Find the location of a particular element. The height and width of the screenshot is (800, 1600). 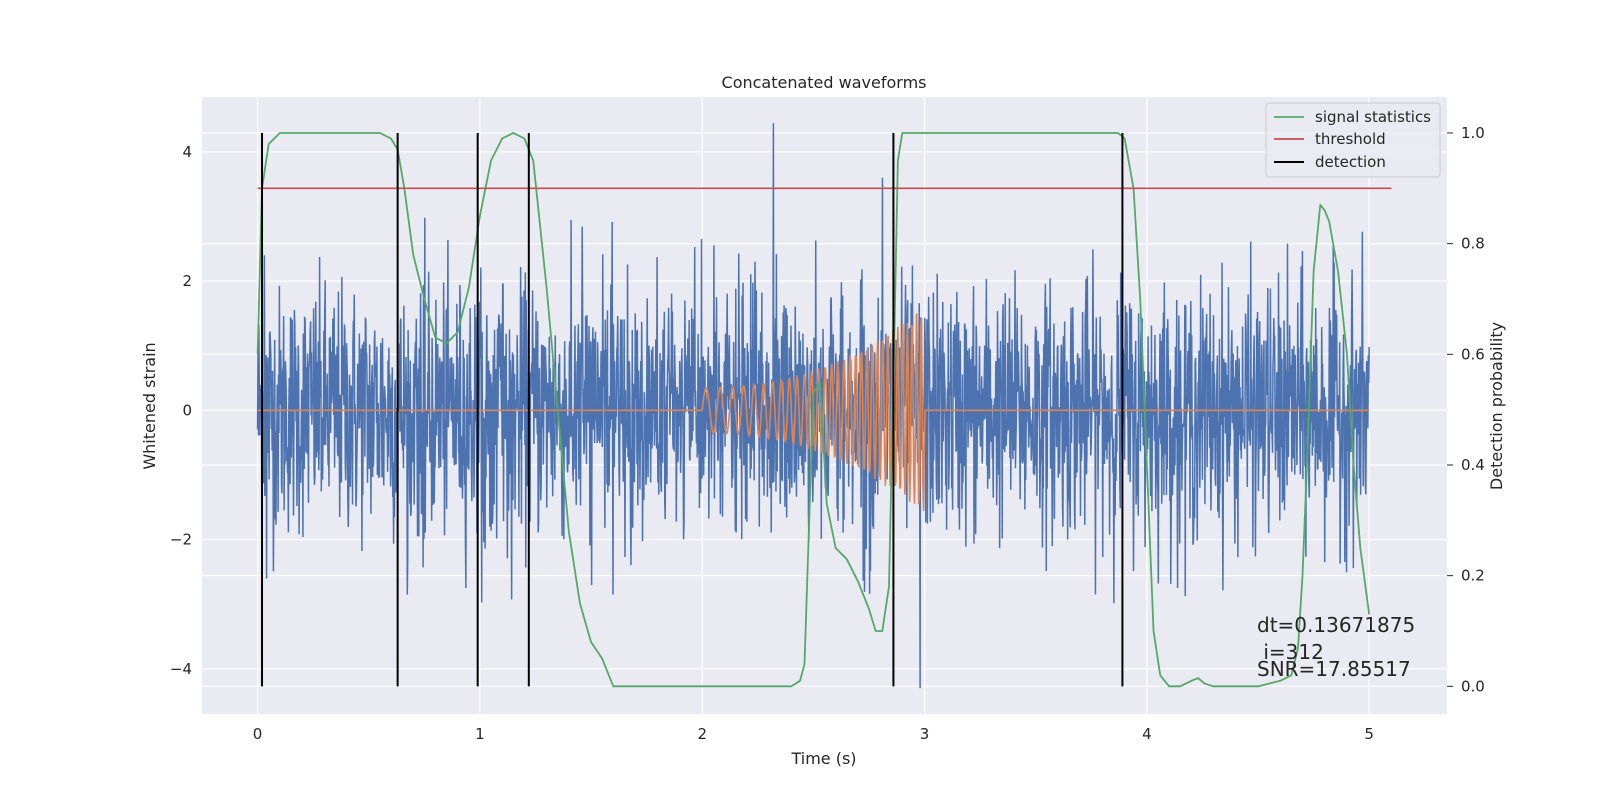

annotations: dt=0.13671875 i=312 SNR=17.85517 is located at coordinates (1336, 647).